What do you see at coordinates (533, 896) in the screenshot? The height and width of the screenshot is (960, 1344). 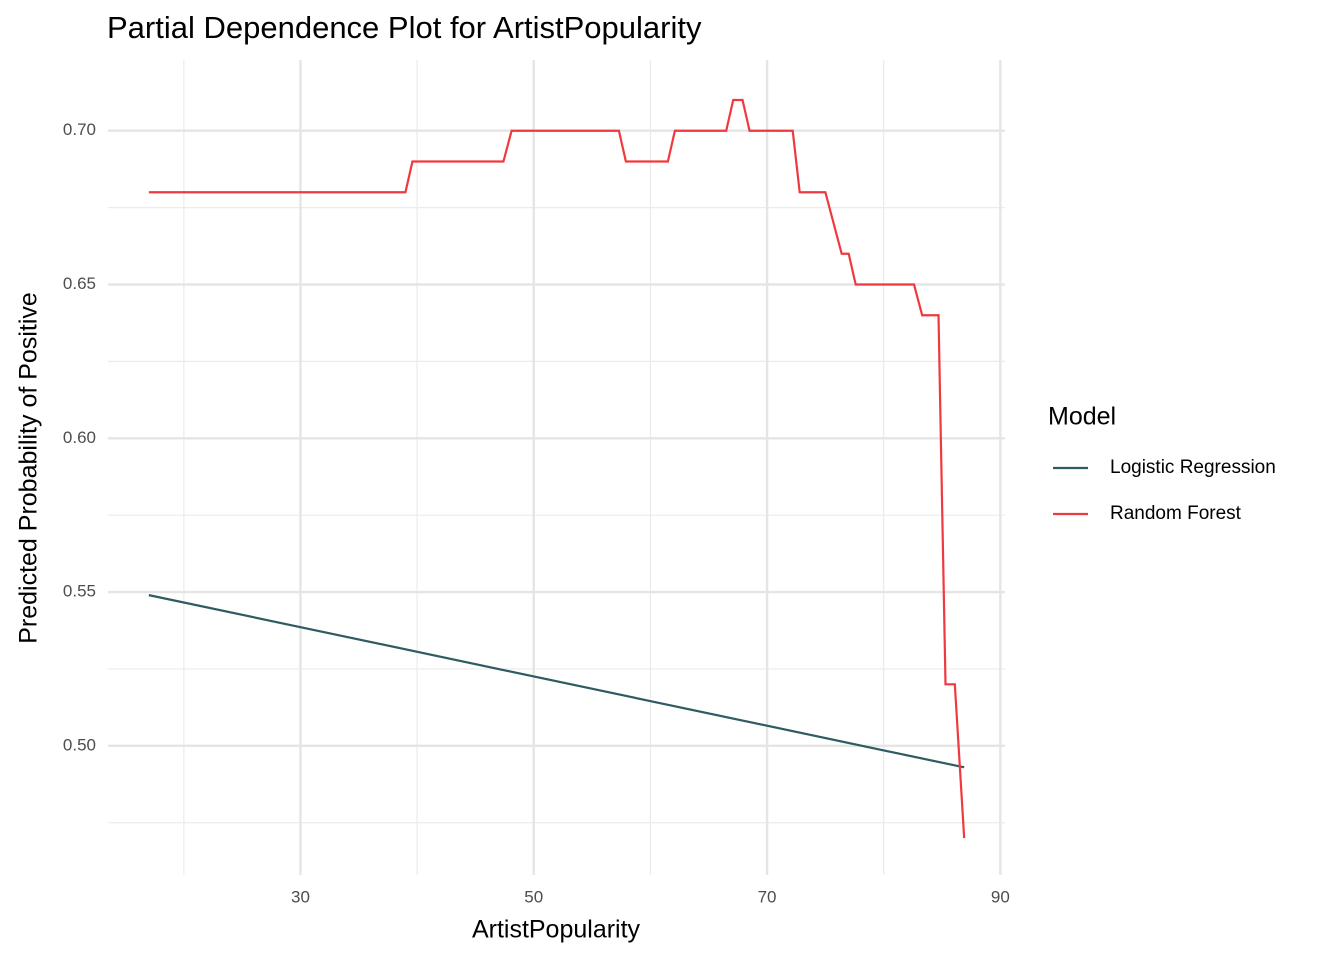 I see `x-tick-label: 50` at bounding box center [533, 896].